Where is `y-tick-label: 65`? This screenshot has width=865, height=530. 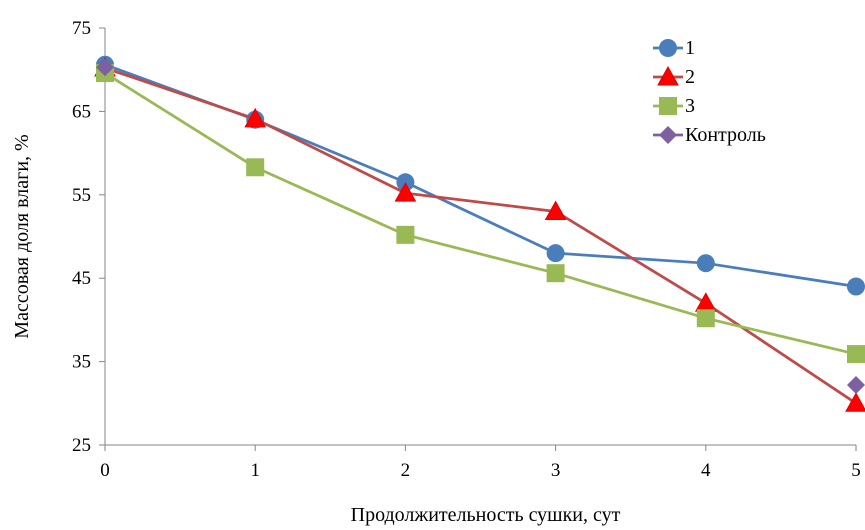
y-tick-label: 65 is located at coordinates (81, 111).